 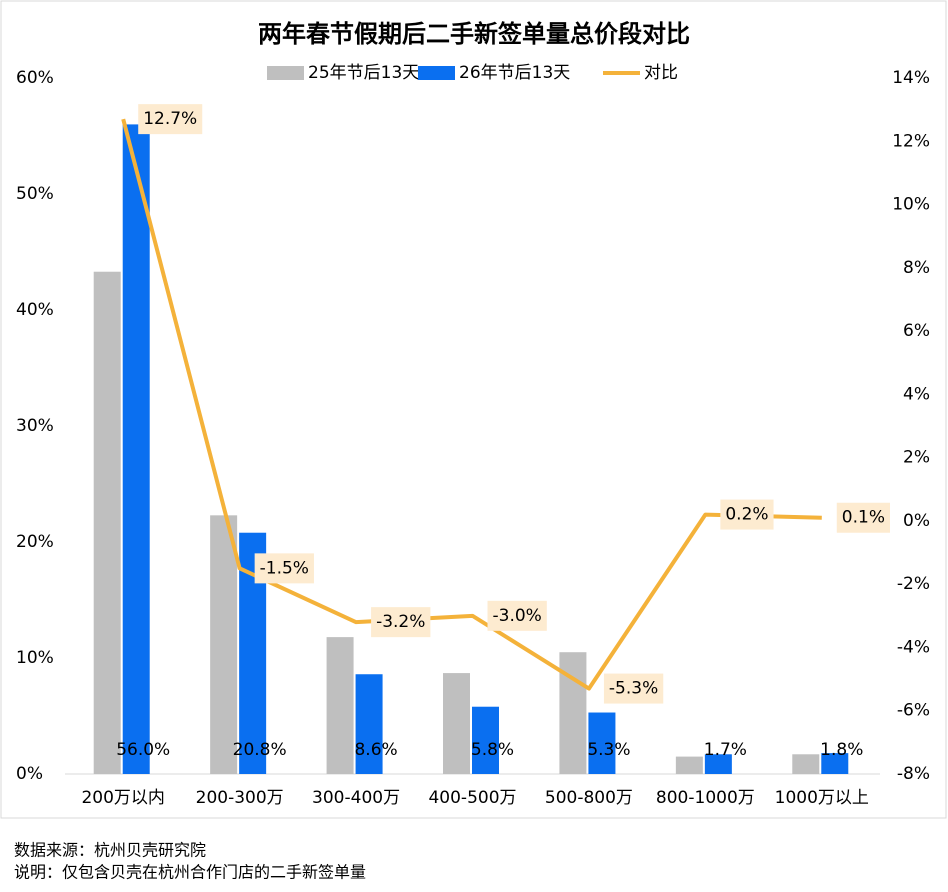 I want to click on value-label: 56.0%, so click(x=143, y=750).